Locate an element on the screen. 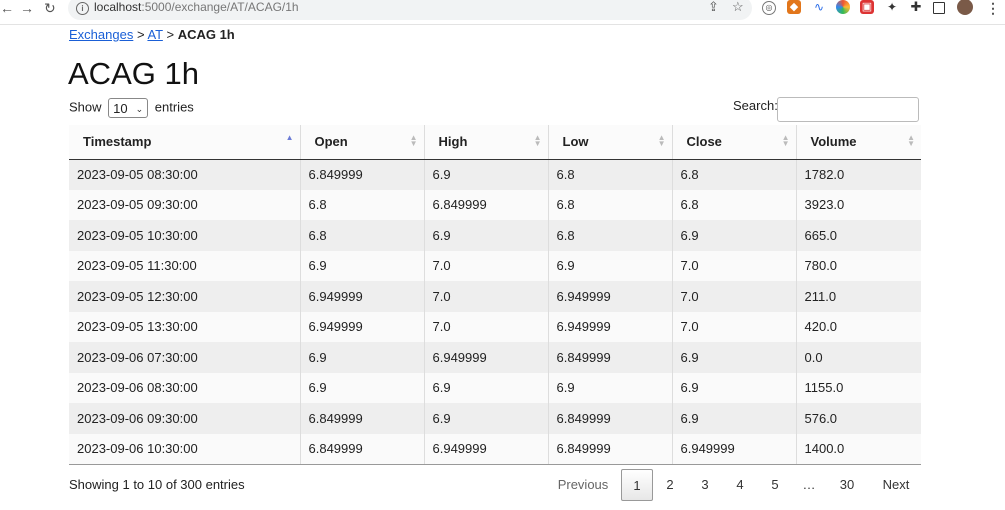 The width and height of the screenshot is (1005, 510). cell-timestamp: 2023-09-05 13:30:00 is located at coordinates (185, 326).